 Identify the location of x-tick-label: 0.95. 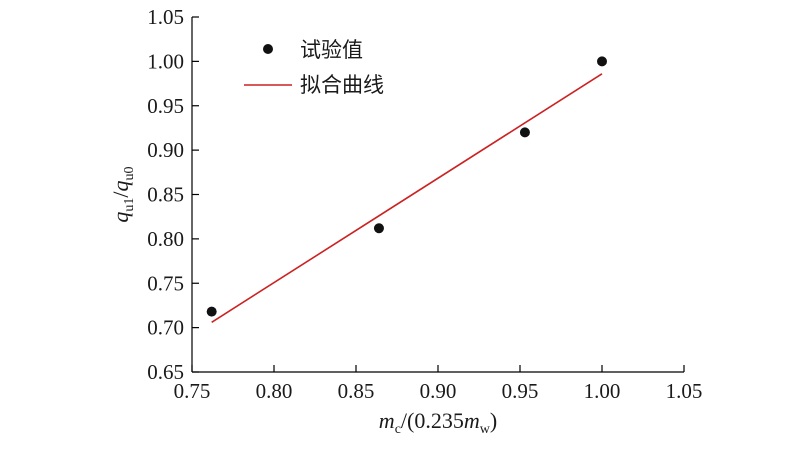
(520, 391).